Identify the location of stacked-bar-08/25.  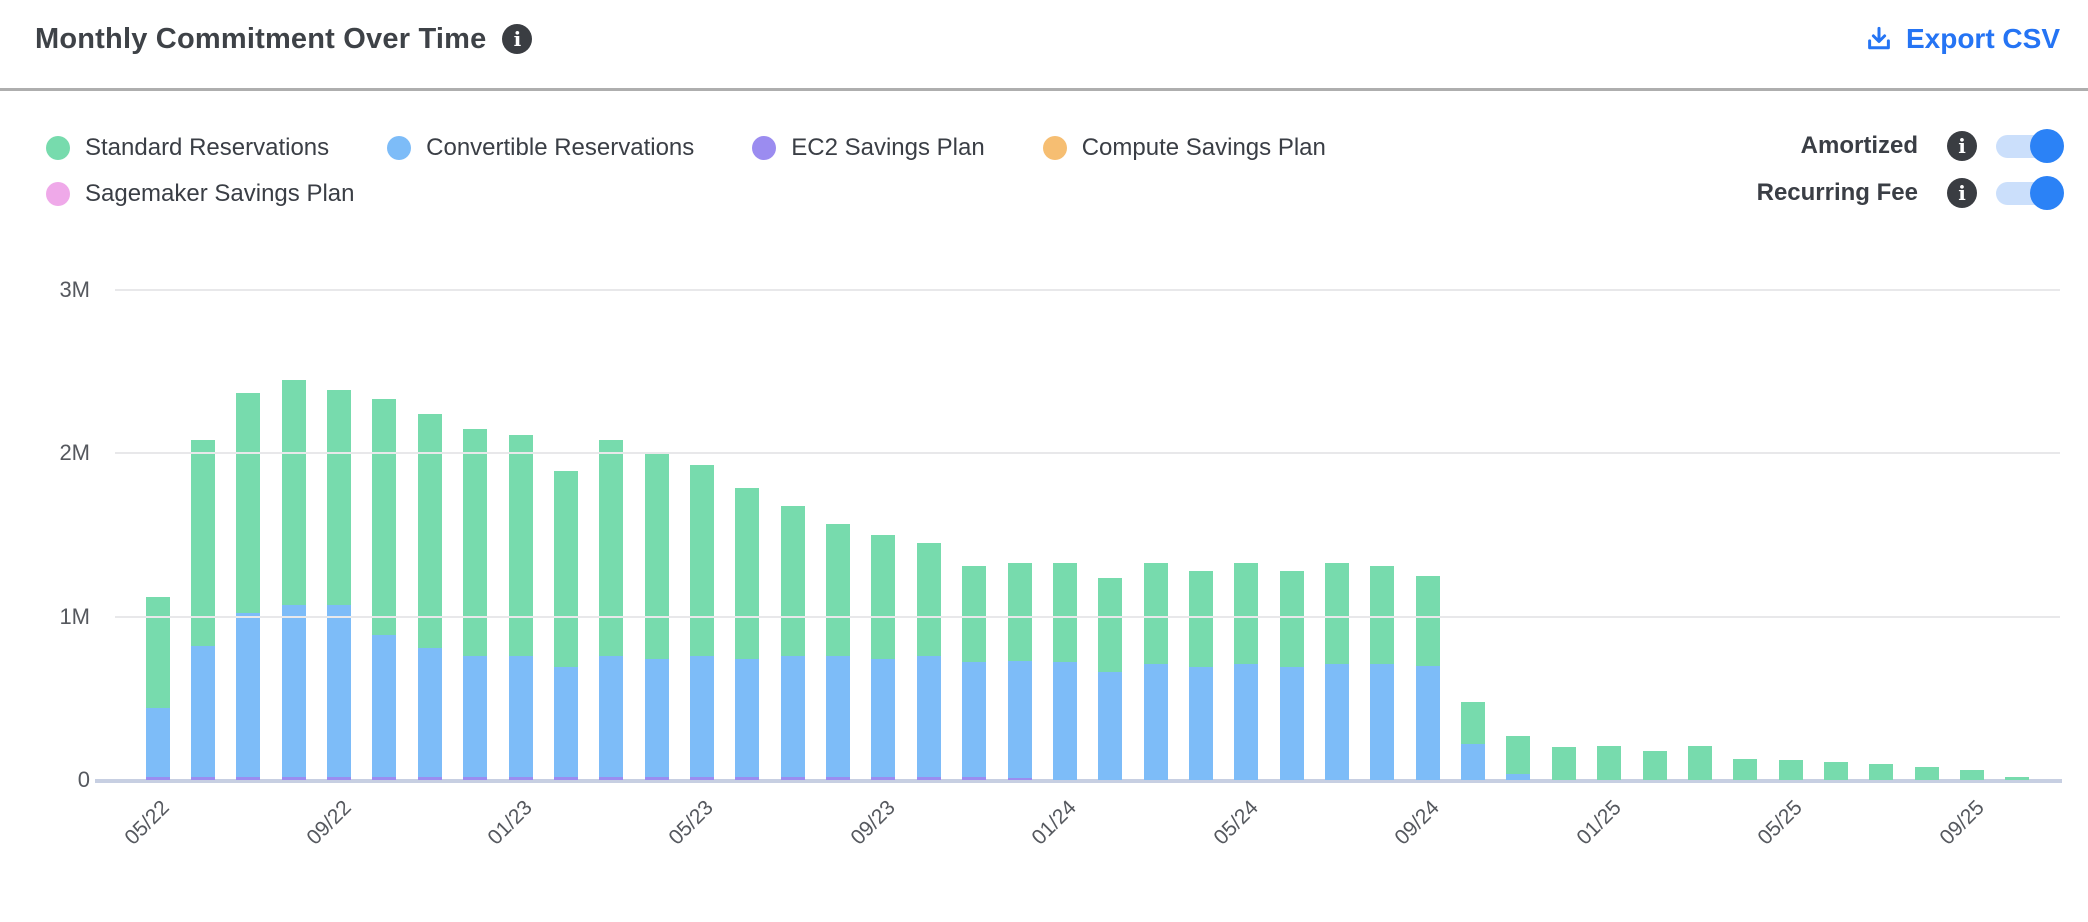
(1926, 773).